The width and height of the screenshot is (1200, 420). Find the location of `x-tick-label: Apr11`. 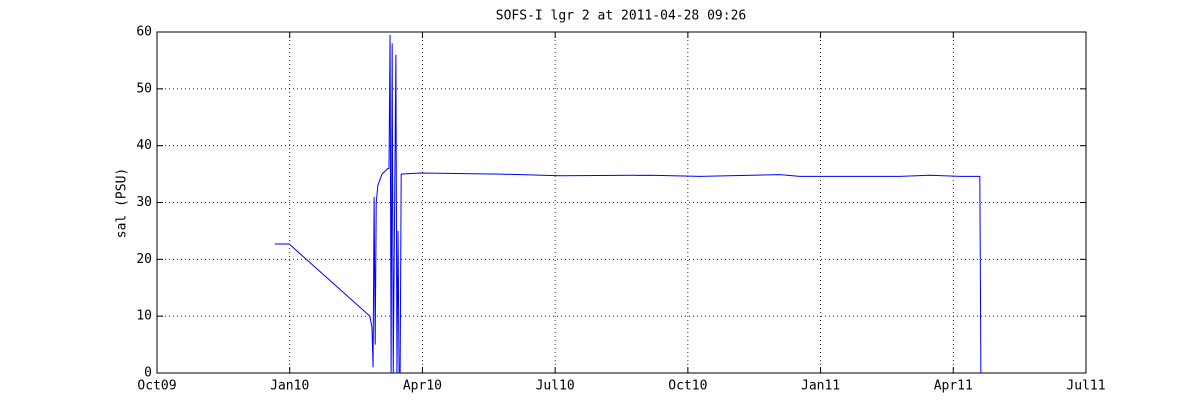

x-tick-label: Apr11 is located at coordinates (953, 386).